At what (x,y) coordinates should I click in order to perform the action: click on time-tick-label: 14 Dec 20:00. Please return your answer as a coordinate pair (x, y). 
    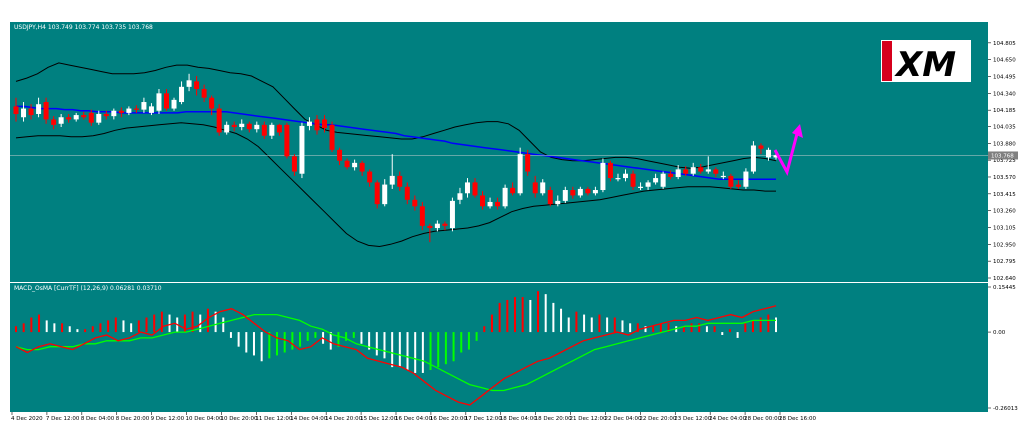
    Looking at the image, I should click on (343, 419).